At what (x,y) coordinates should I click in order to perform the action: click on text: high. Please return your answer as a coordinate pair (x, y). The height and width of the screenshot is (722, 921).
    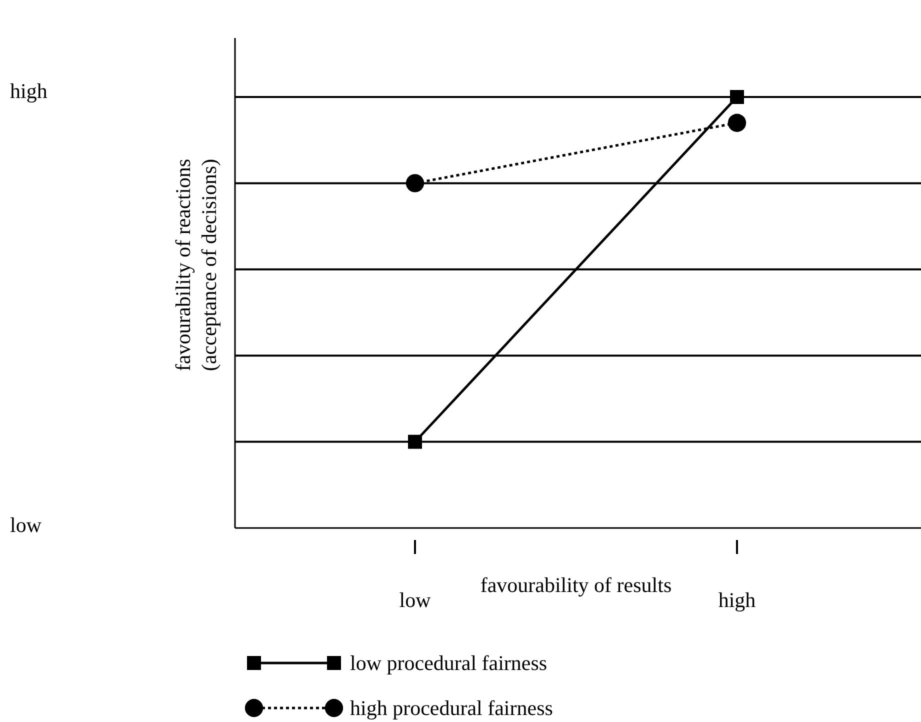
    Looking at the image, I should click on (29, 91).